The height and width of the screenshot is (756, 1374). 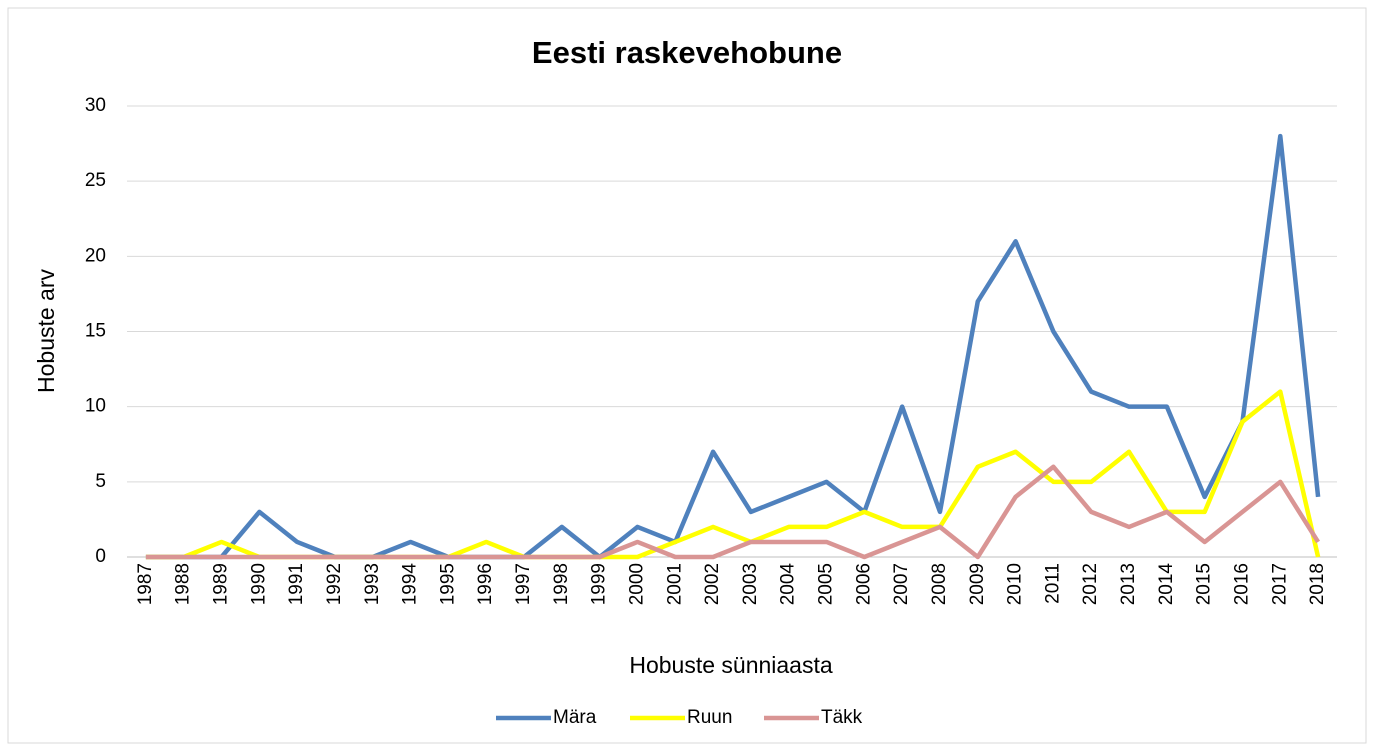 I want to click on x-tick-label: 2009, so click(x=977, y=584).